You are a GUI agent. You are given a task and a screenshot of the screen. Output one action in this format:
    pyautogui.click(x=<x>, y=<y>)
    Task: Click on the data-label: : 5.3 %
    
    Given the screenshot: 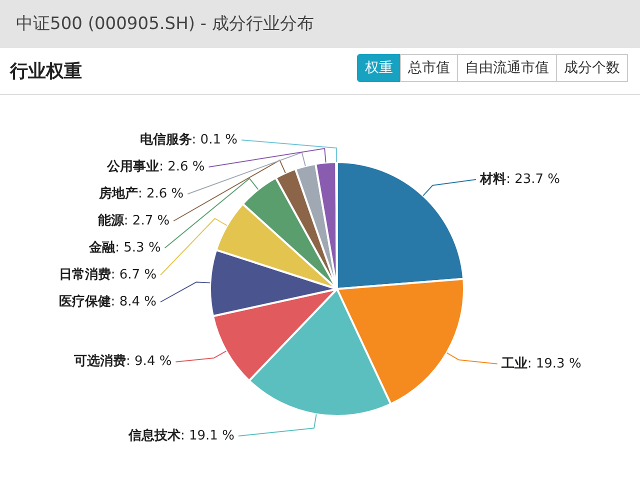 What is the action you would take?
    pyautogui.click(x=138, y=248)
    